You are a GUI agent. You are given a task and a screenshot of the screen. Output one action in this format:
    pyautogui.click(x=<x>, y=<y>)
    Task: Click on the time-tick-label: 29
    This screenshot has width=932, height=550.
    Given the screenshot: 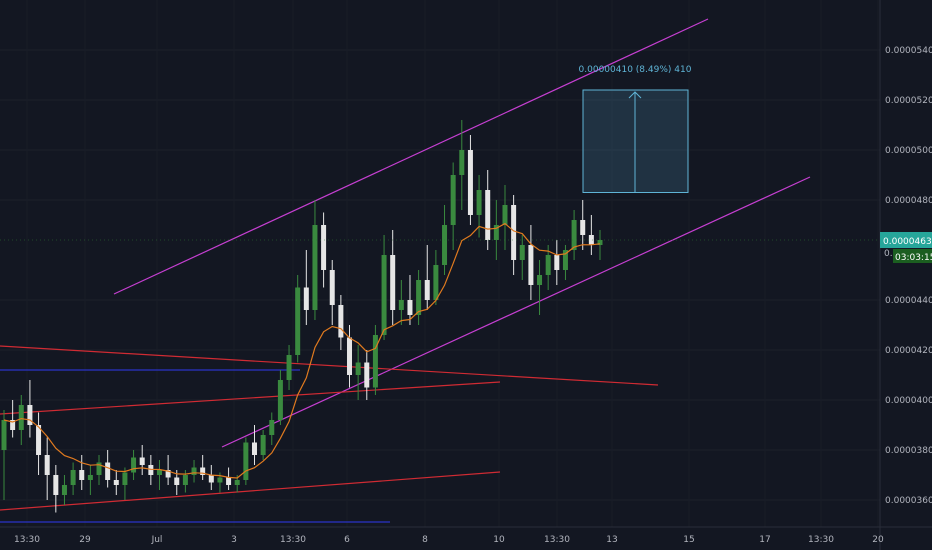 What is the action you would take?
    pyautogui.click(x=85, y=540)
    